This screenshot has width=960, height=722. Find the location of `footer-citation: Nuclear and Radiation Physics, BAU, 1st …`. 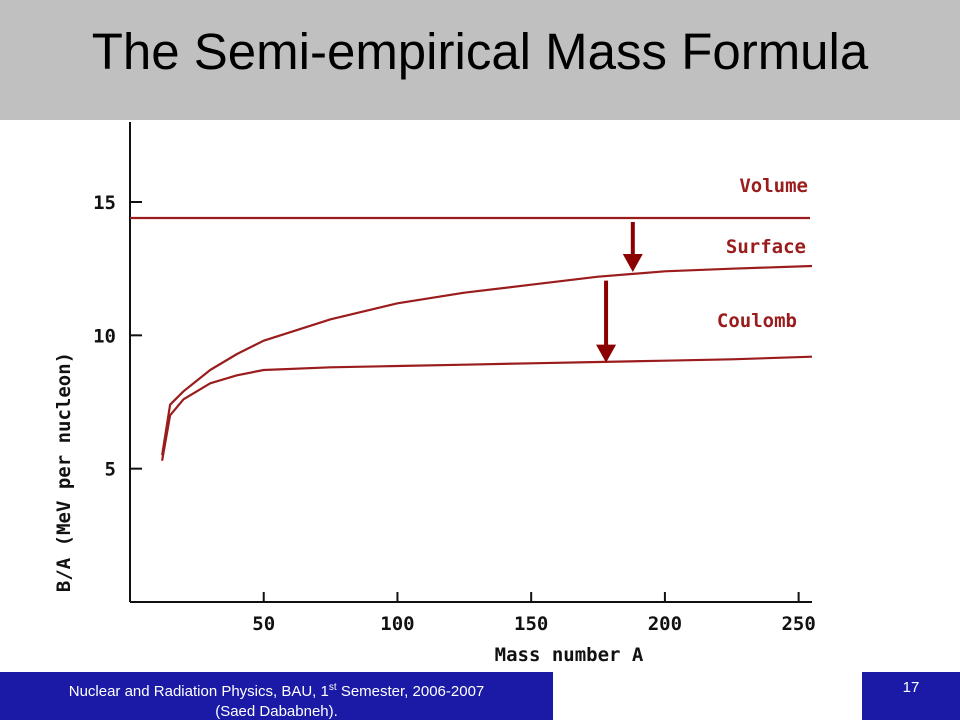

footer-citation: Nuclear and Radiation Physics, BAU, 1st … is located at coordinates (276, 696).